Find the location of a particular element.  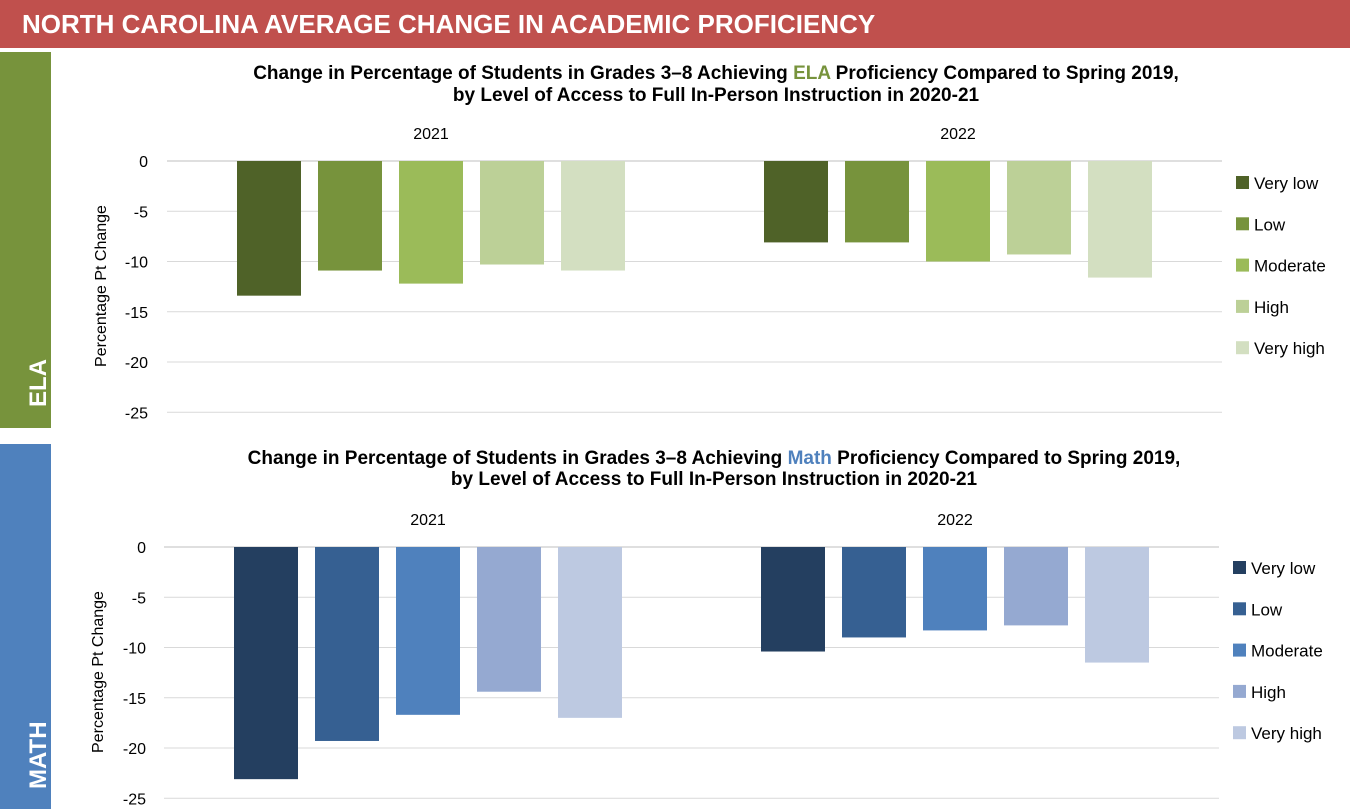

chart-title-subject: Math is located at coordinates (810, 458).